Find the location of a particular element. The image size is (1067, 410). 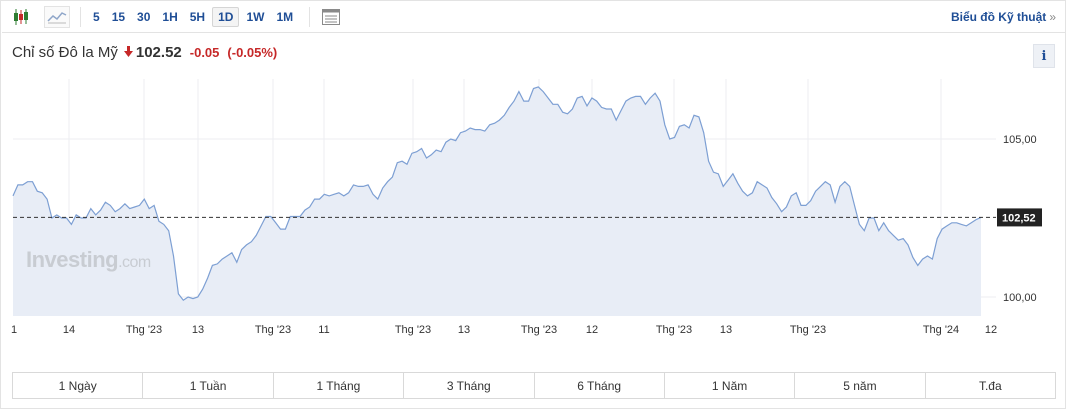

x-tick-label: 14 is located at coordinates (69, 330).